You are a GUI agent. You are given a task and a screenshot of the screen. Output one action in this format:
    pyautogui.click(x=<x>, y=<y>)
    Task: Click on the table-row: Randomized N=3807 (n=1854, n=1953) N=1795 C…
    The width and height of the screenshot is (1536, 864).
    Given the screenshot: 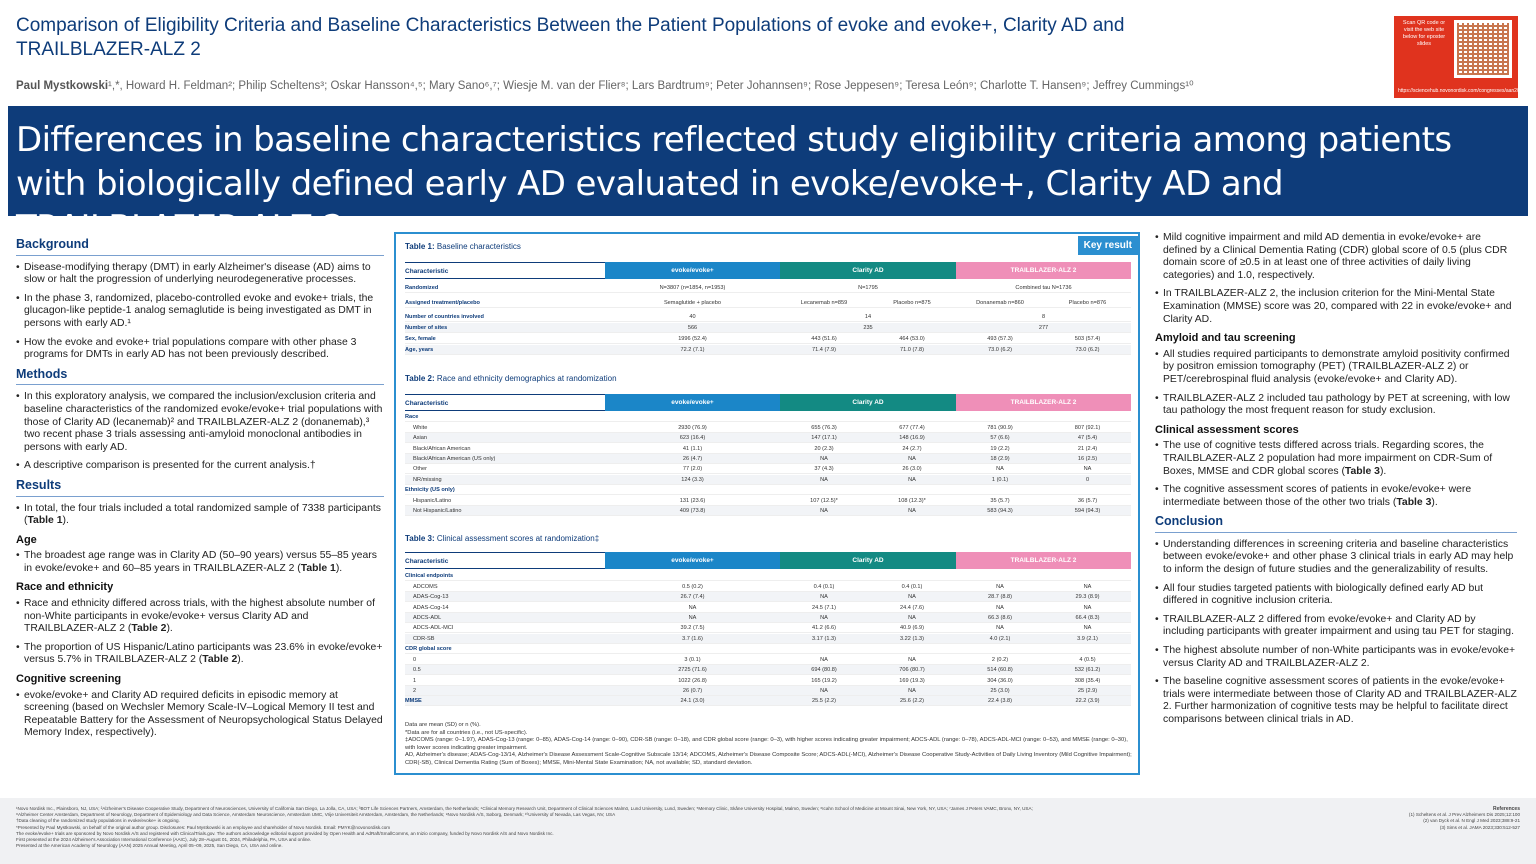 What is the action you would take?
    pyautogui.click(x=768, y=288)
    